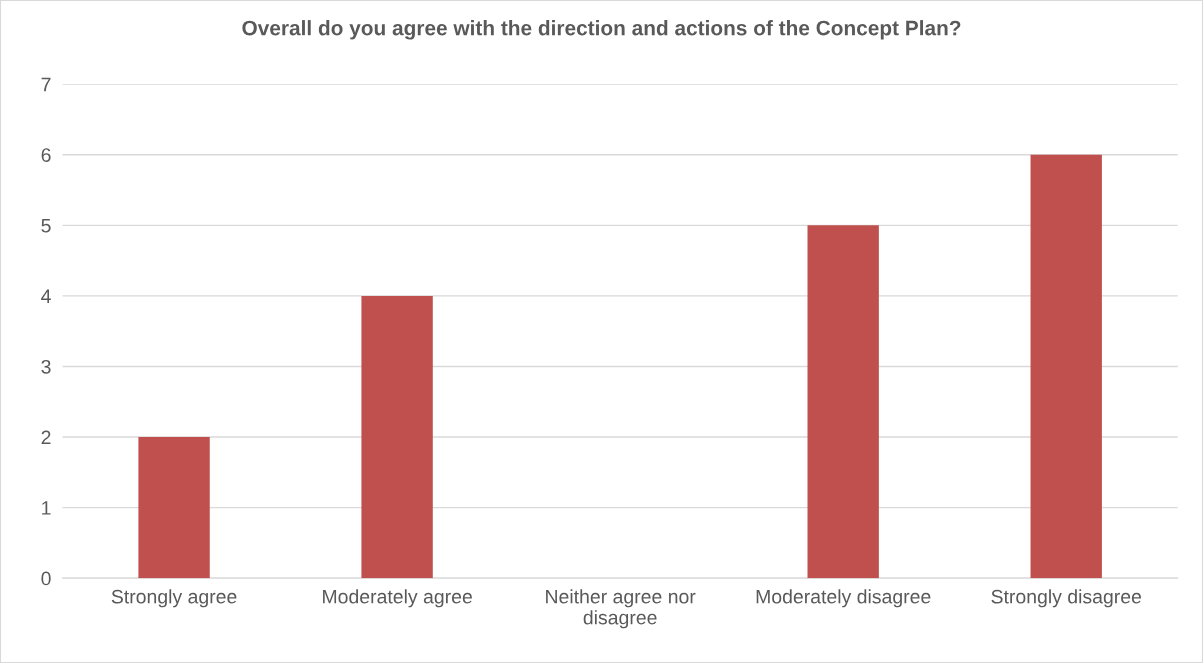  Describe the element at coordinates (46, 578) in the screenshot. I see `y-tick-label: 0` at that location.